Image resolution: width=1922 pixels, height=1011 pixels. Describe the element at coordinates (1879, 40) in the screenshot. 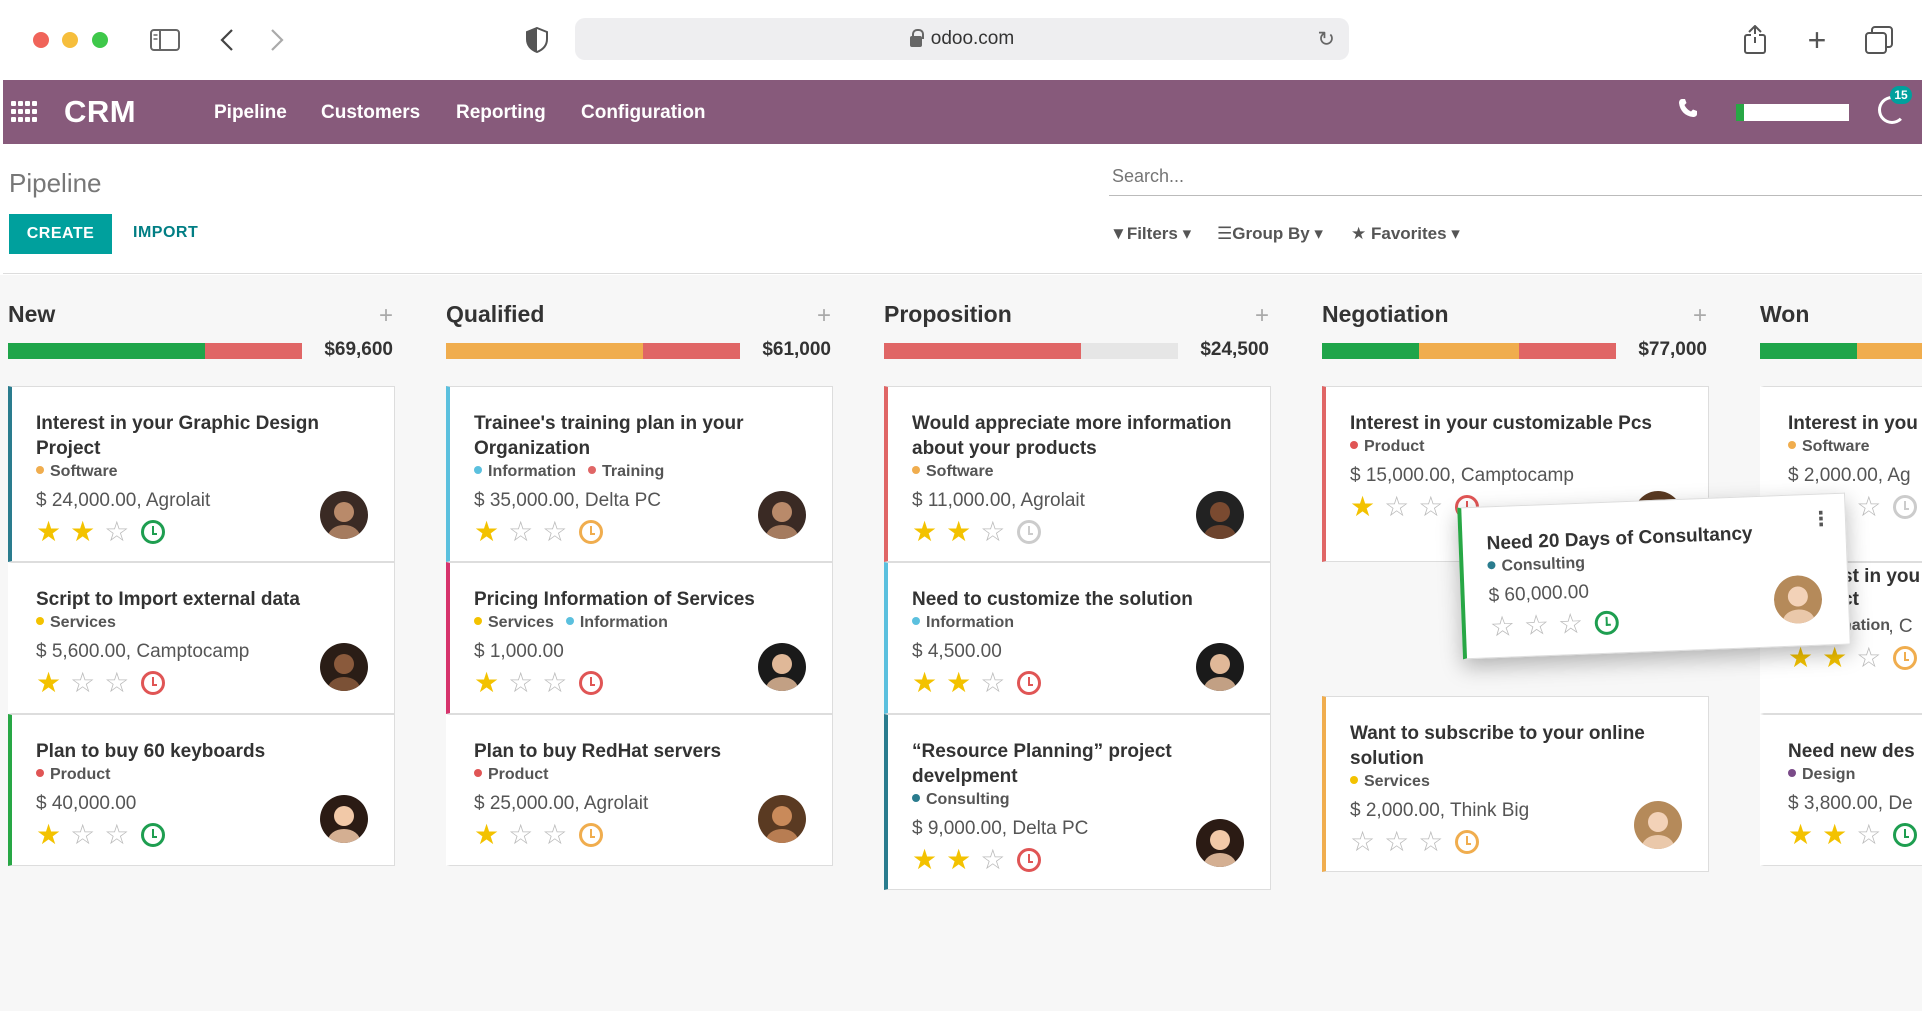

I see `tabs-overview-icon` at that location.